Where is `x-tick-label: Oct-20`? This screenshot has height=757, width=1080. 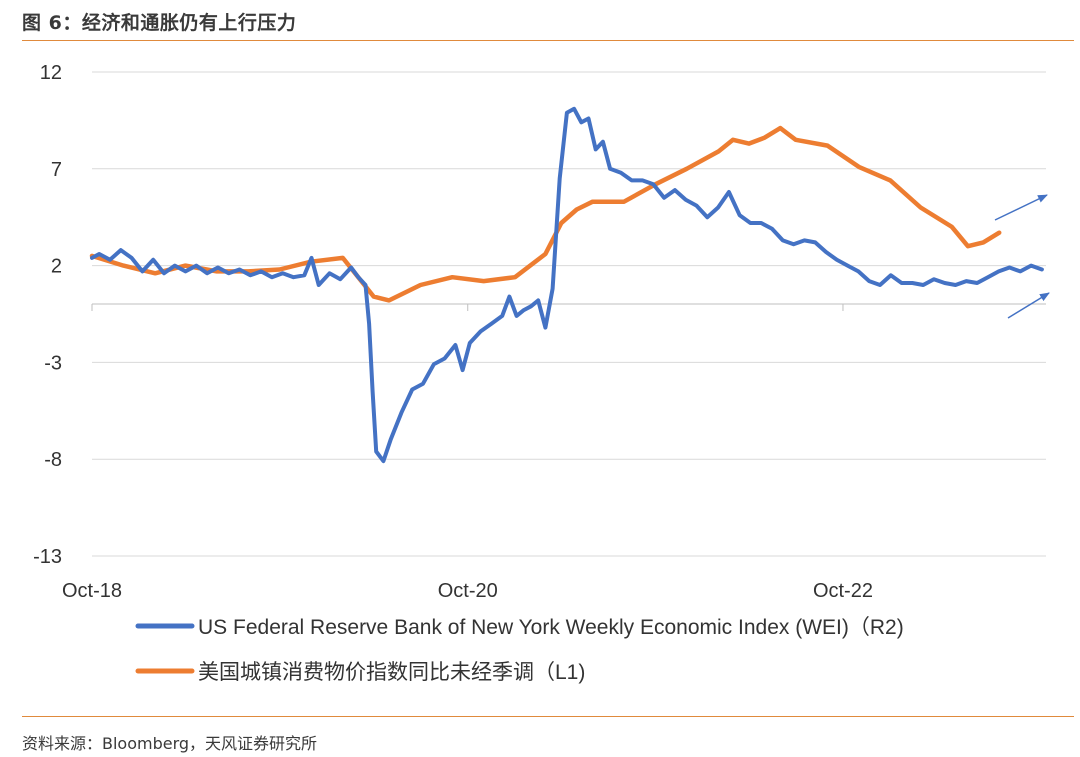 x-tick-label: Oct-20 is located at coordinates (468, 591).